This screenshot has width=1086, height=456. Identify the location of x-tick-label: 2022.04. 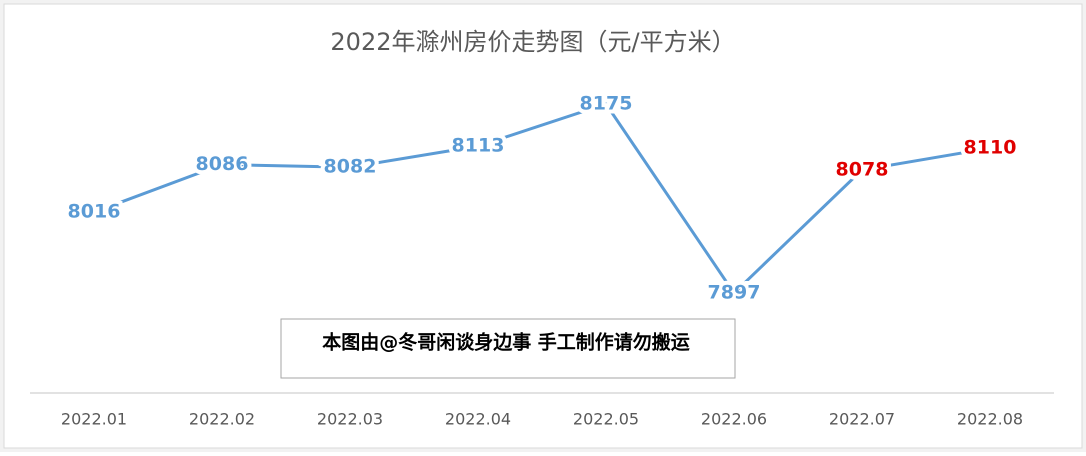
(478, 419).